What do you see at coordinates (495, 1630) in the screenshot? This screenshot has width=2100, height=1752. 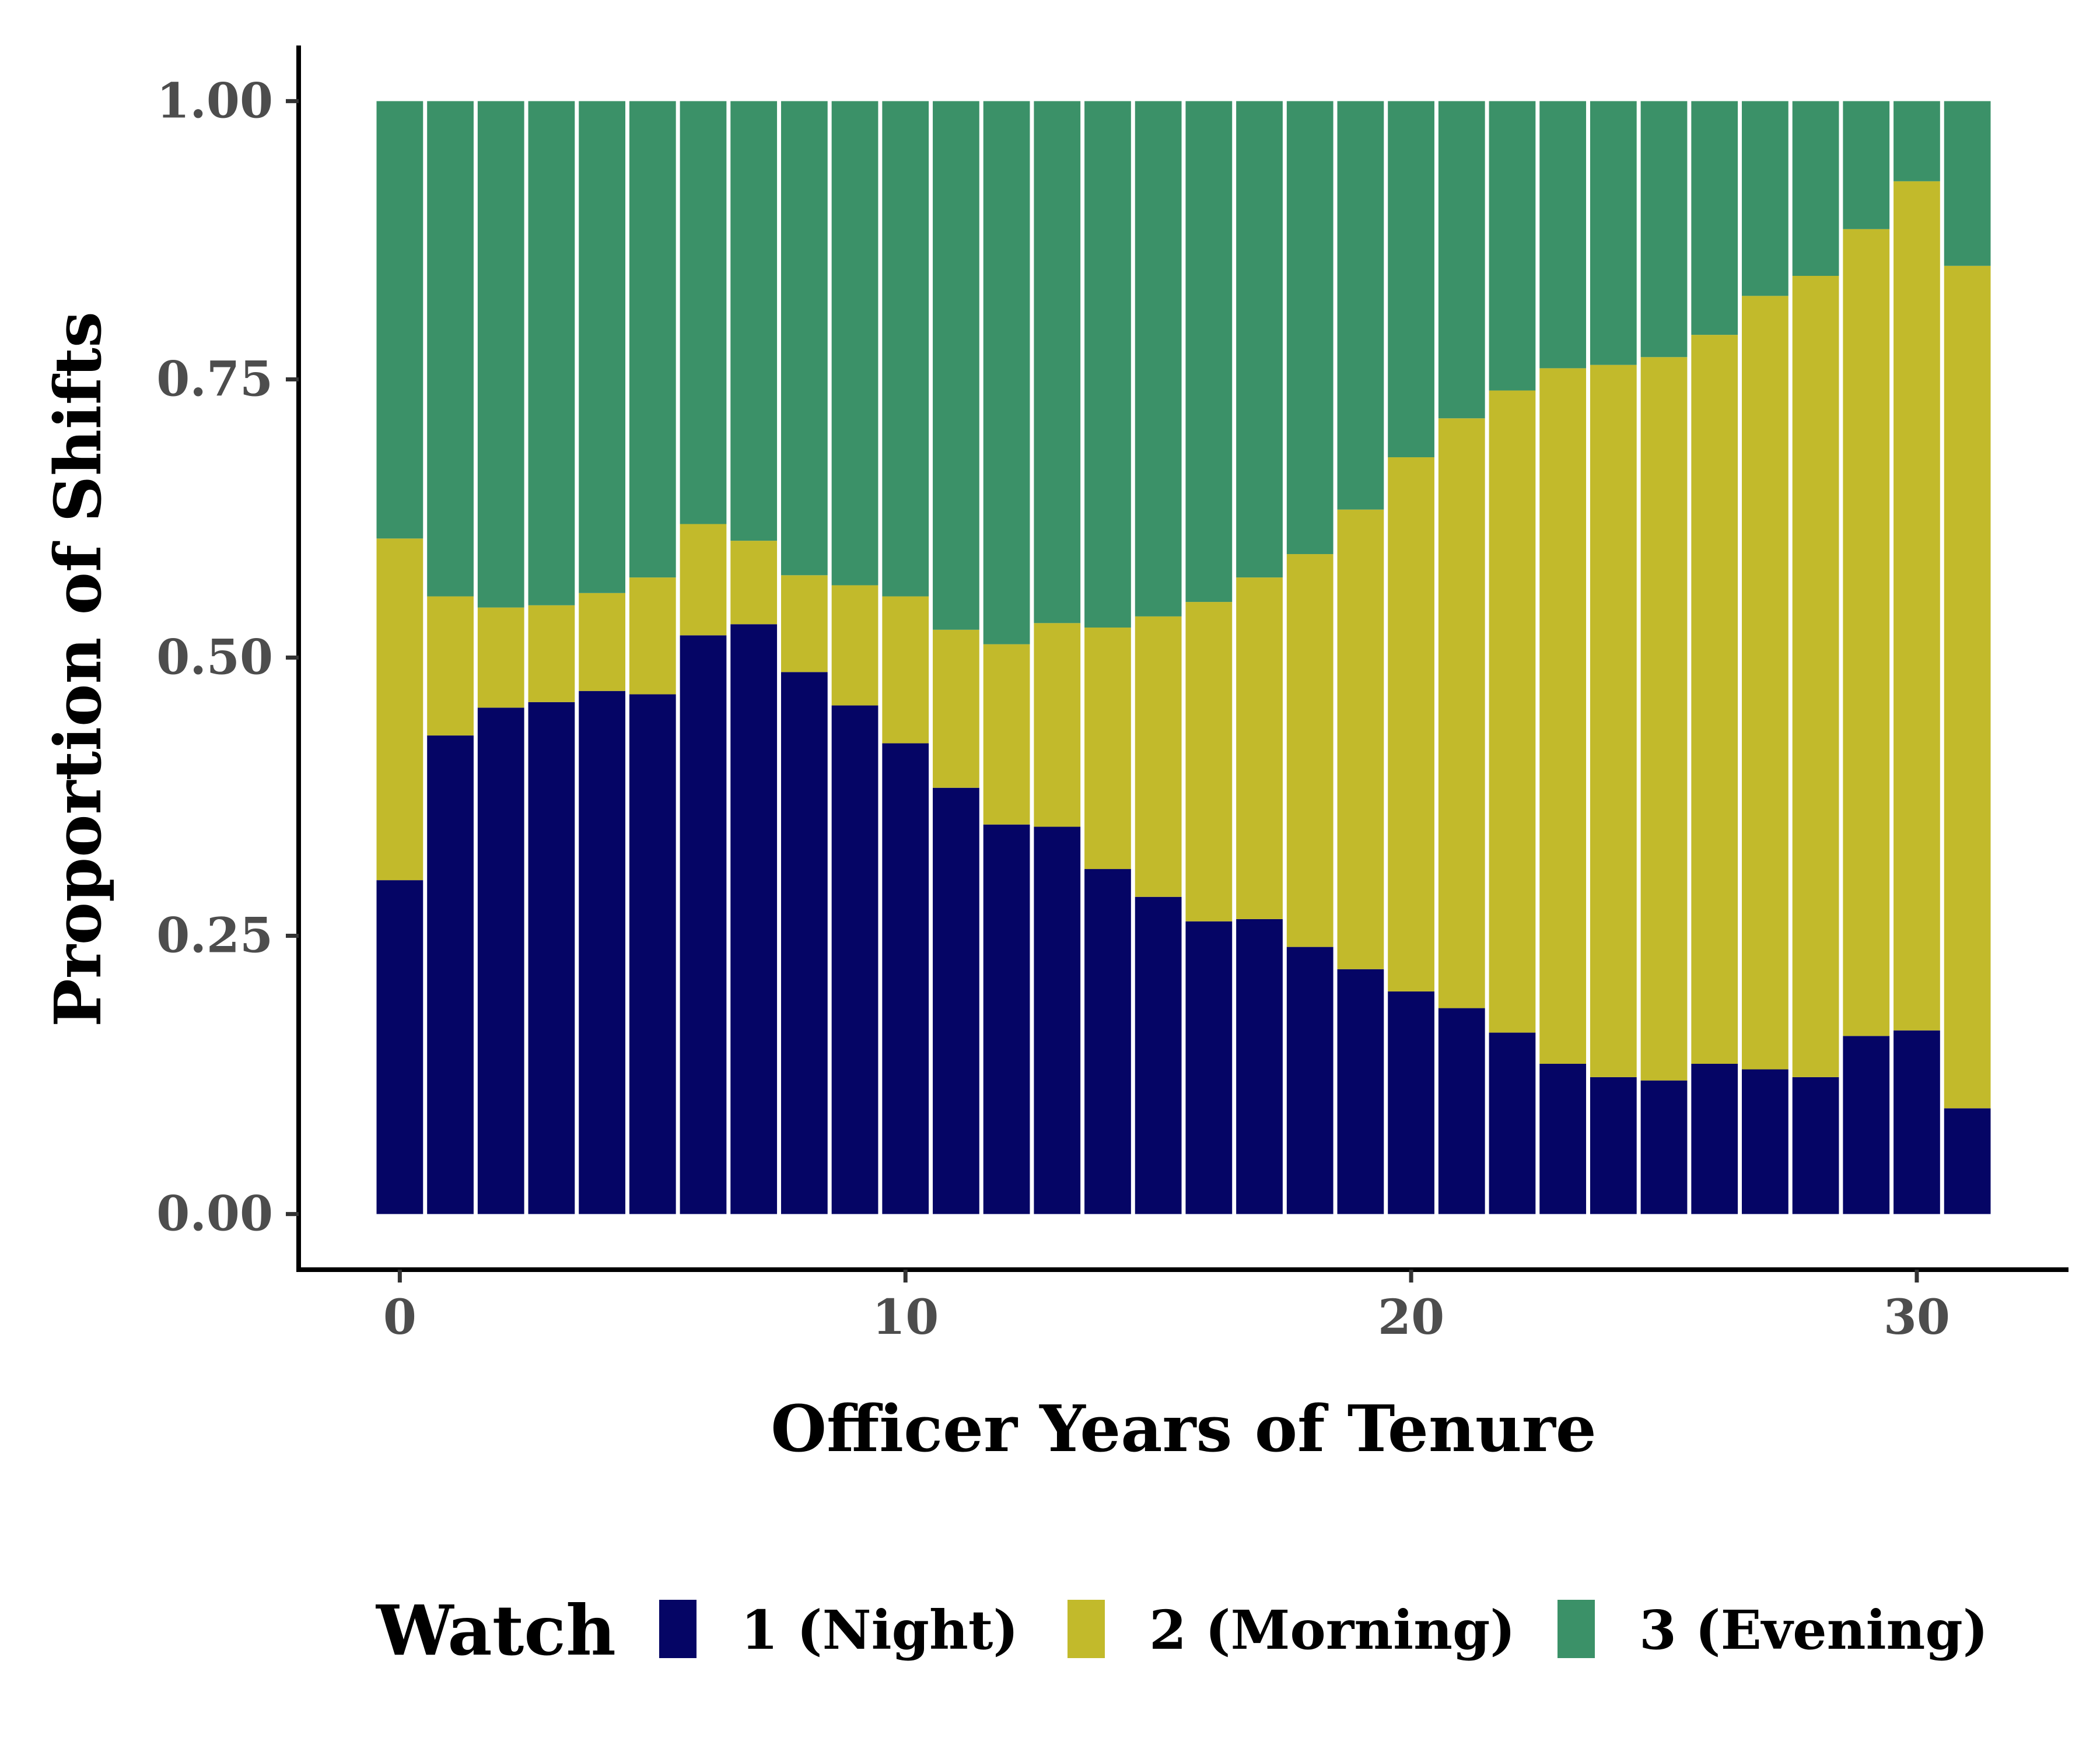 I see `legend-title: Watch` at bounding box center [495, 1630].